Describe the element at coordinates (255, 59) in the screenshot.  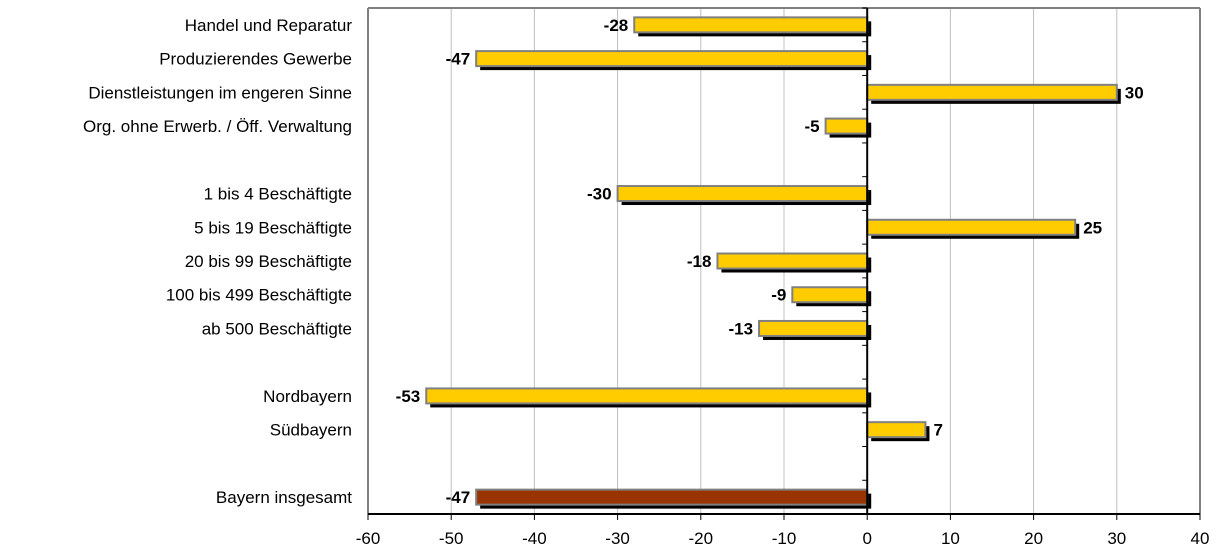
I see `category-label: Produzierendes Gewerbe` at that location.